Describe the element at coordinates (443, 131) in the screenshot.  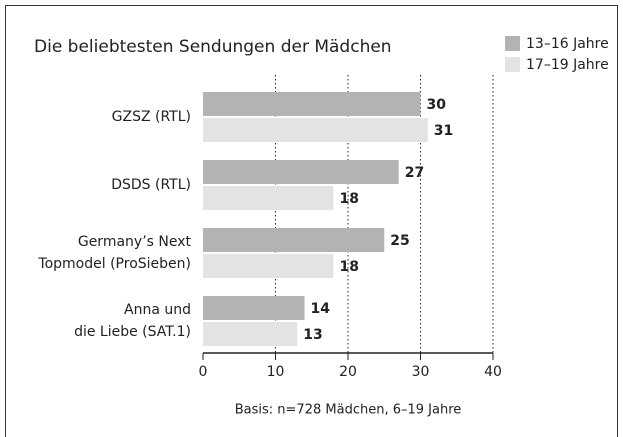
I see `value-label: 31` at that location.